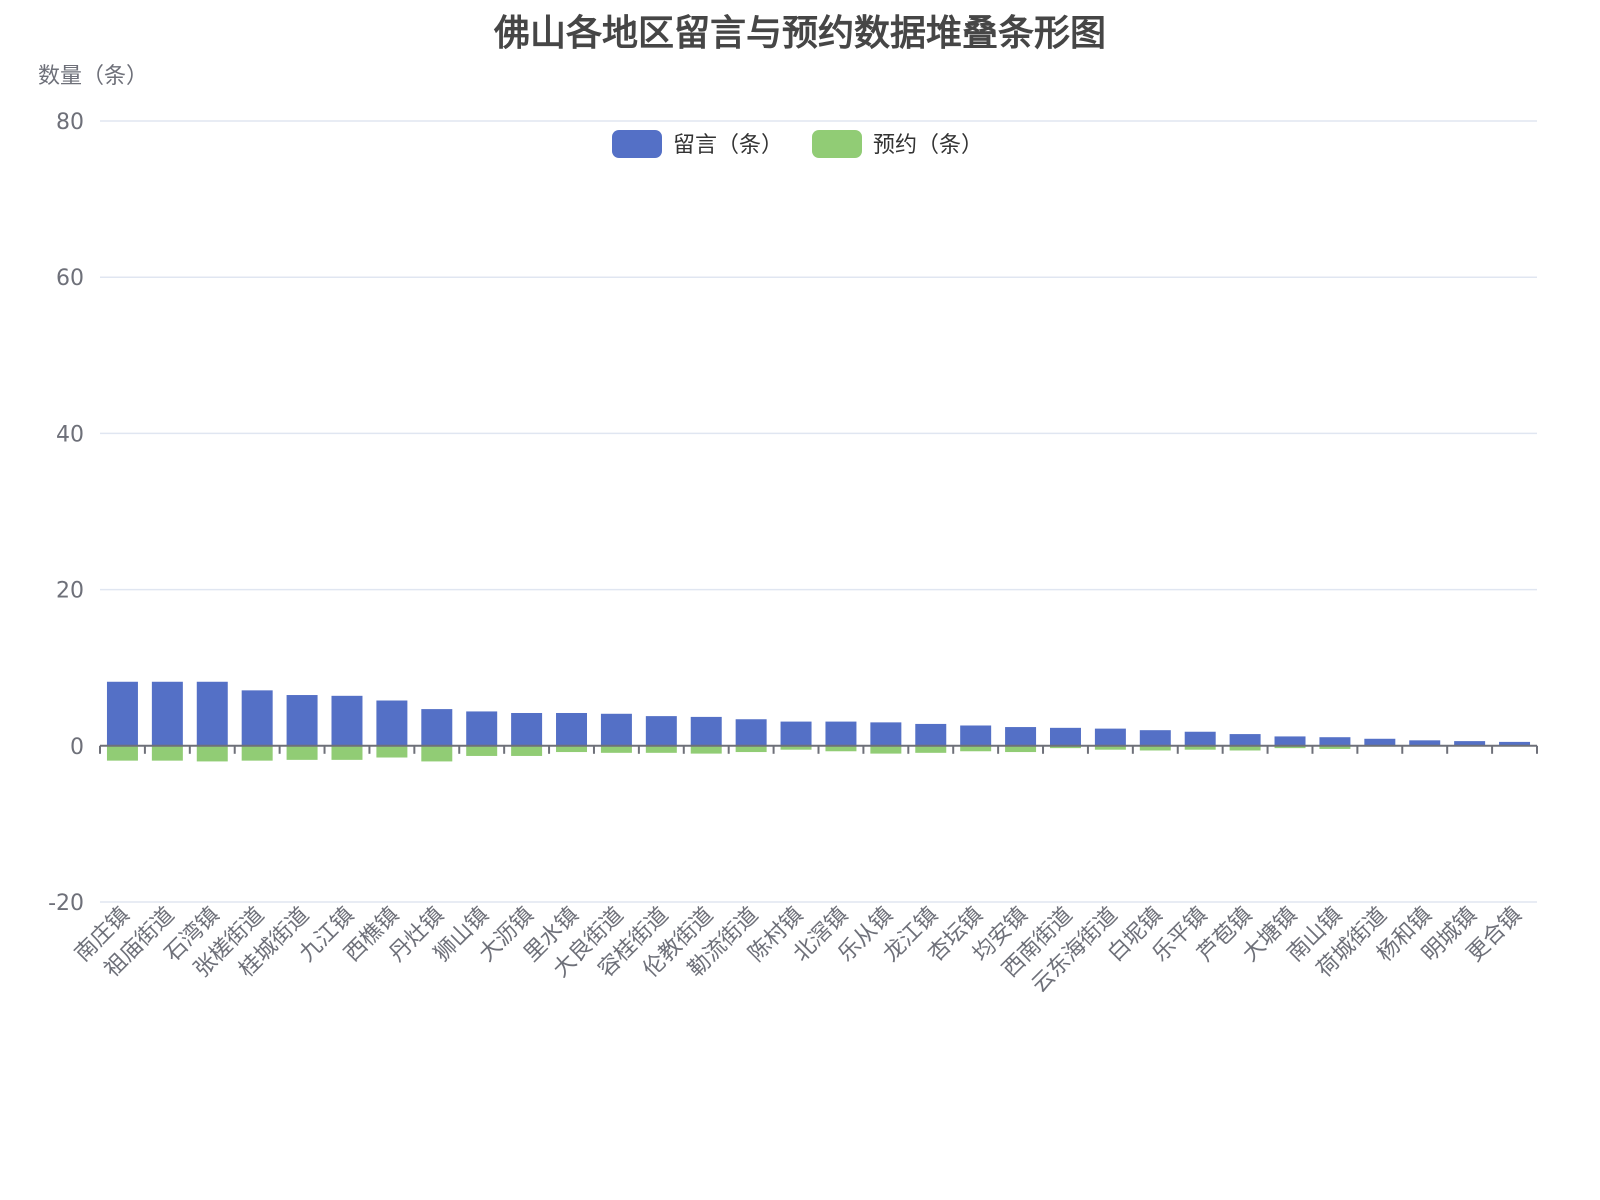 Image resolution: width=1600 pixels, height=1200 pixels. I want to click on x-axis, so click(818, 749).